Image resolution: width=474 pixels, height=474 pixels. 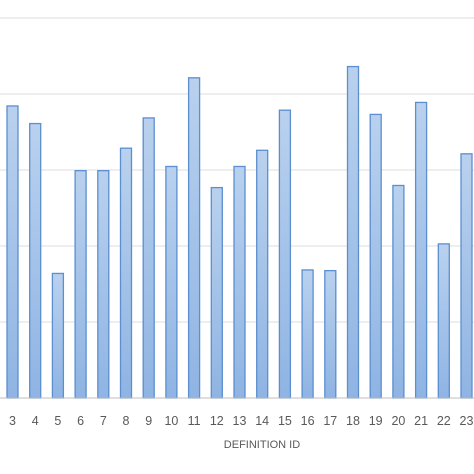 What do you see at coordinates (262, 421) in the screenshot?
I see `x-tick-label-14: 14` at bounding box center [262, 421].